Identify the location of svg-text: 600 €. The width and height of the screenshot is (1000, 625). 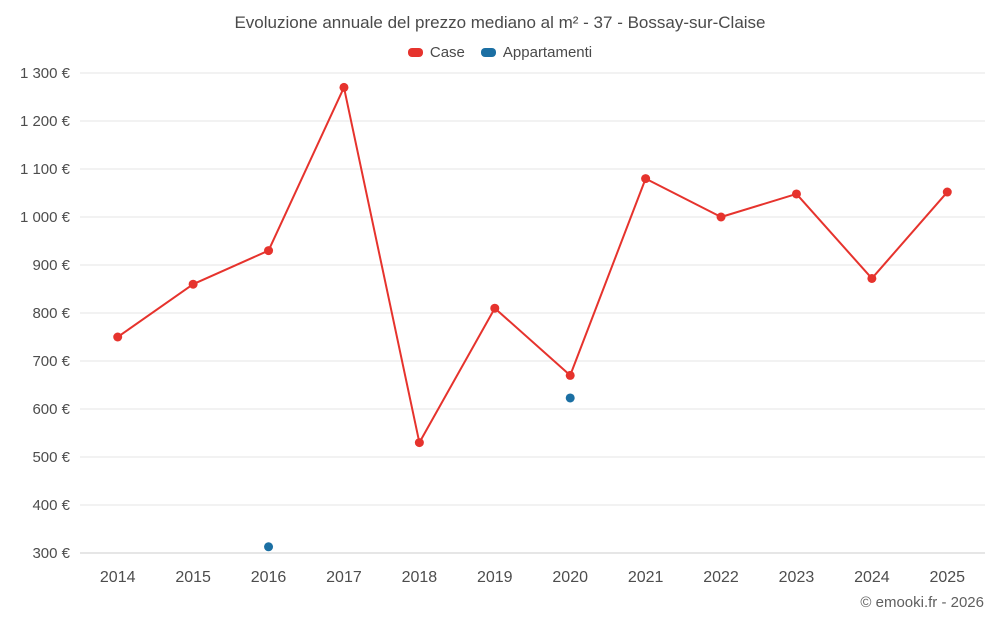
(51, 409).